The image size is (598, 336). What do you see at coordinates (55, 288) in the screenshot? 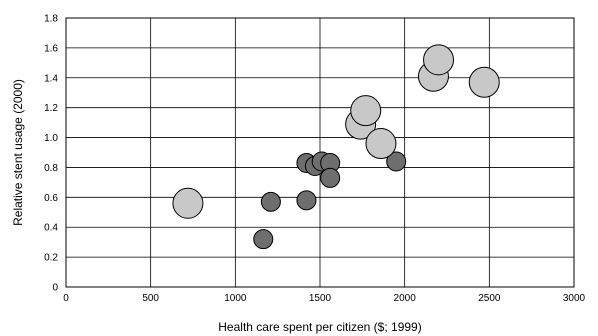
I see `y-tick-label: 0` at bounding box center [55, 288].